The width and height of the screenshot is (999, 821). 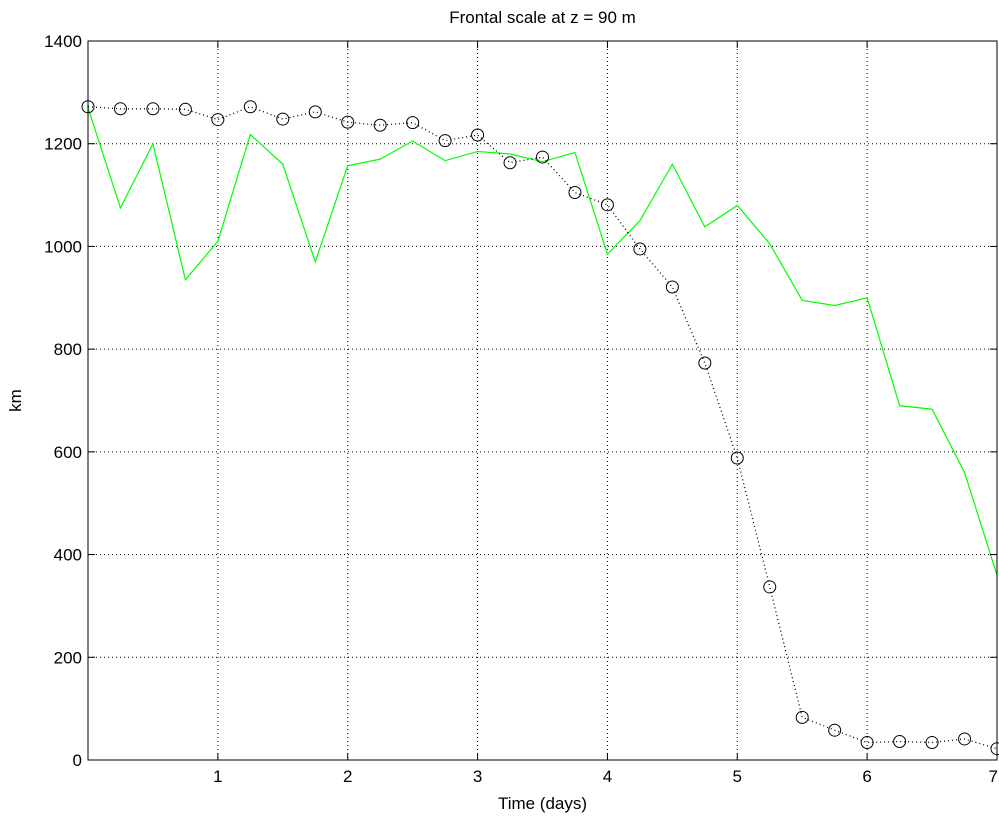 I want to click on y-tick-label: 0, so click(x=77, y=760).